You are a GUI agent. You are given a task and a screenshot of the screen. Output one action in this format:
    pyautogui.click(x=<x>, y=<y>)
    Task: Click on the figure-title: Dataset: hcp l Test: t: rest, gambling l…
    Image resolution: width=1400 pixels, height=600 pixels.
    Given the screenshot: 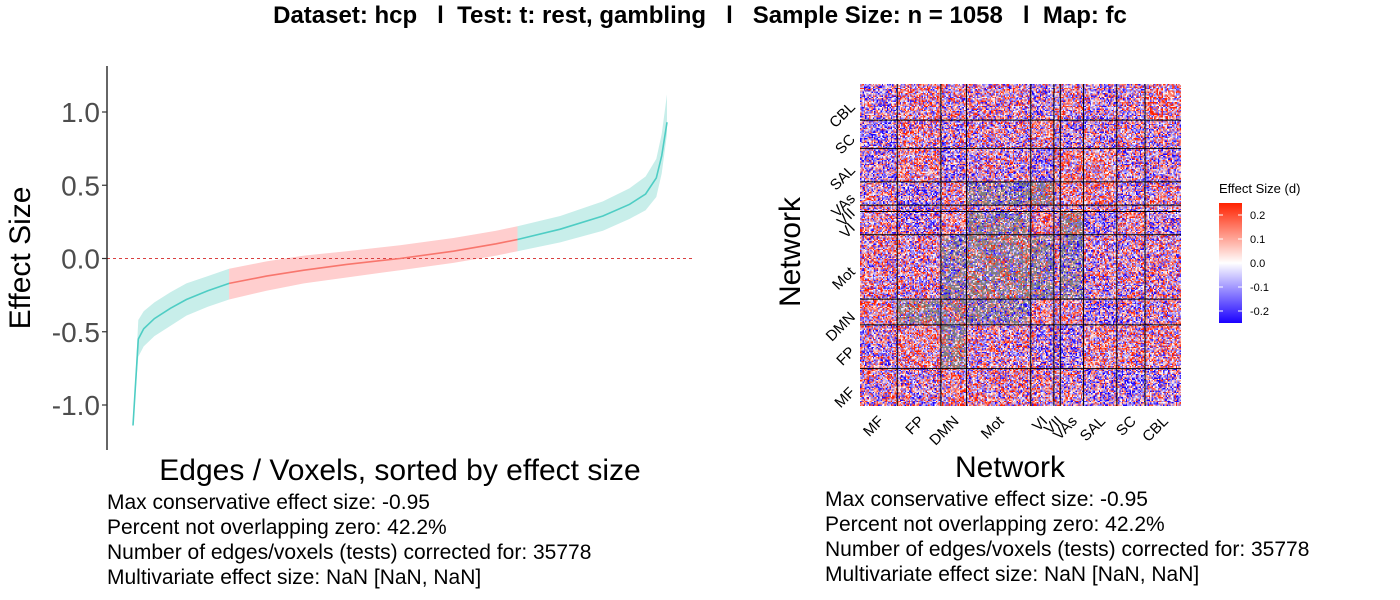 What is the action you would take?
    pyautogui.click(x=700, y=15)
    